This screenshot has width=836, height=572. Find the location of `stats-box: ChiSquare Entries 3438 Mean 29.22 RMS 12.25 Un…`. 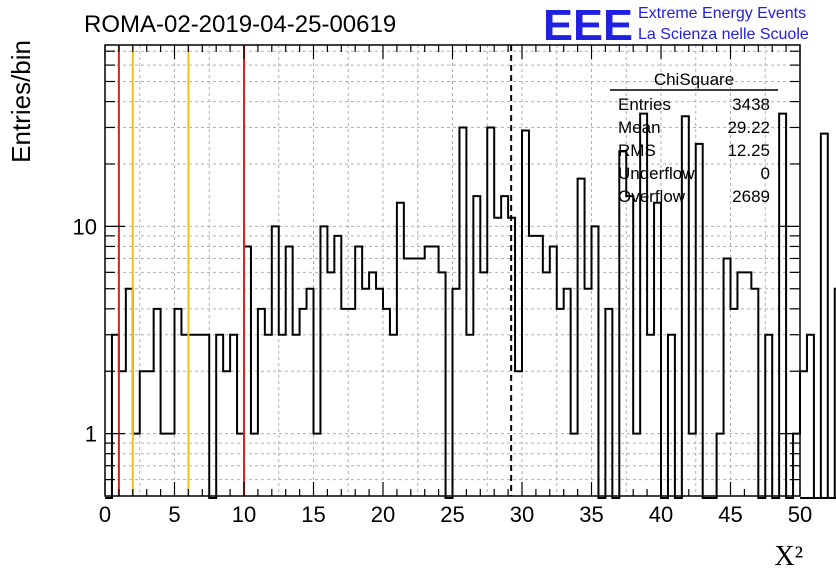

stats-box: ChiSquare Entries 3438 Mean 29.22 RMS 12.25 Un… is located at coordinates (694, 138).